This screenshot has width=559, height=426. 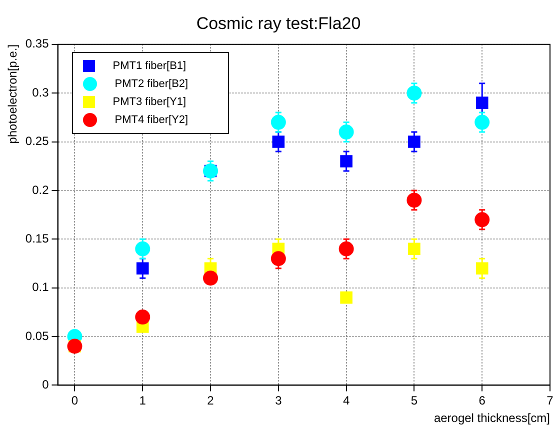 What do you see at coordinates (210, 401) in the screenshot?
I see `x-tick-label: 2` at bounding box center [210, 401].